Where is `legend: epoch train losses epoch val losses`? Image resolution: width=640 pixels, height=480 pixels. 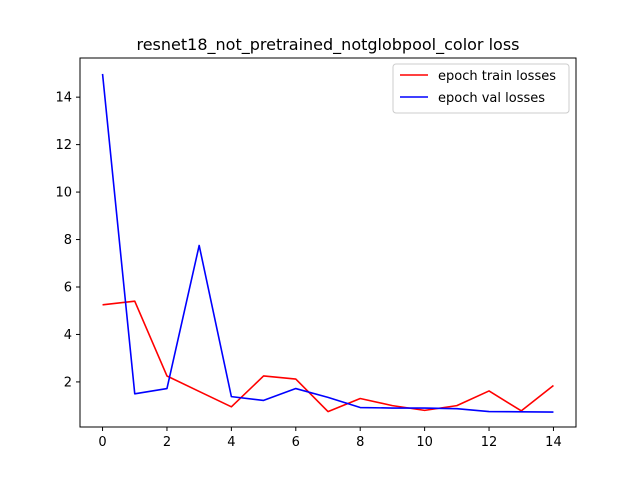 legend: epoch train losses epoch val losses is located at coordinates (481, 88).